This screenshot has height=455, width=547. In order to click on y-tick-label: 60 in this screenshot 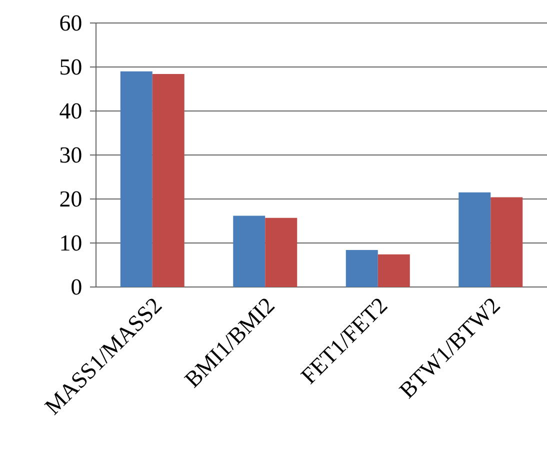, I will do `click(71, 23)`.